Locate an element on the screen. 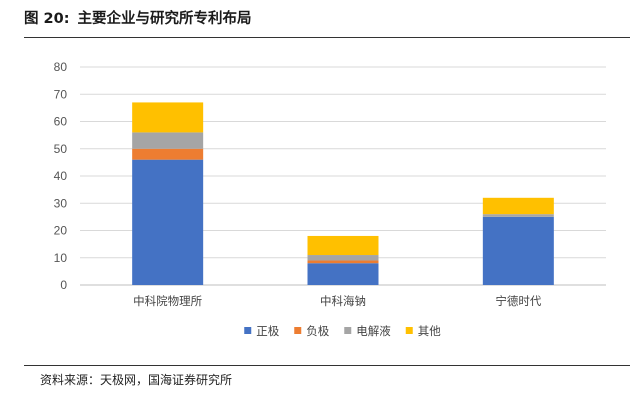 Image resolution: width=644 pixels, height=401 pixels. y-axis-ticks: 0 10 20 30 40 50 60 70 80 is located at coordinates (61, 176).